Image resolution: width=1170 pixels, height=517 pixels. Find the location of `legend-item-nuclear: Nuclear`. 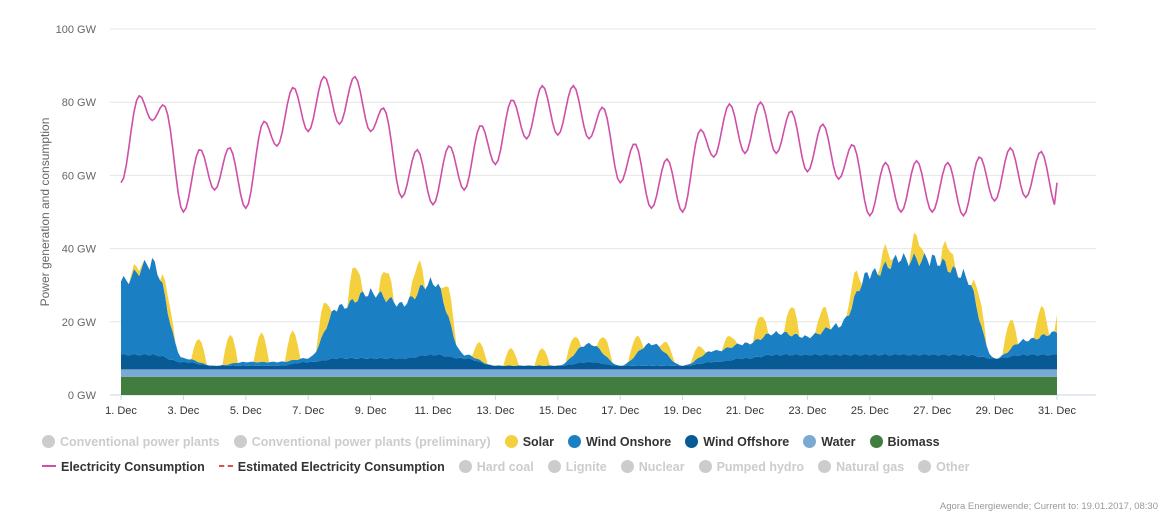

legend-item-nuclear: Nuclear is located at coordinates (652, 467).